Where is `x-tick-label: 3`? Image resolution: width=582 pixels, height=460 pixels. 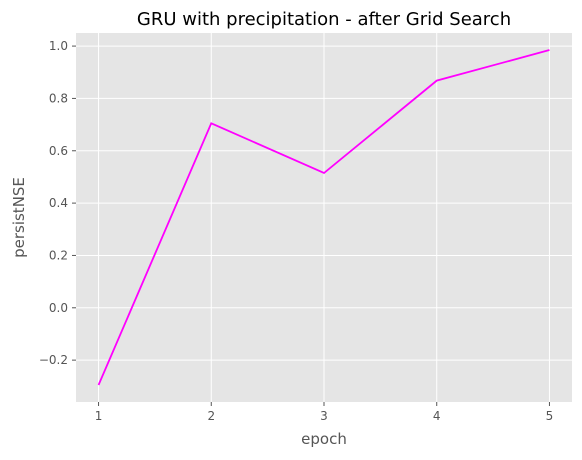 x-tick-label: 3 is located at coordinates (324, 416).